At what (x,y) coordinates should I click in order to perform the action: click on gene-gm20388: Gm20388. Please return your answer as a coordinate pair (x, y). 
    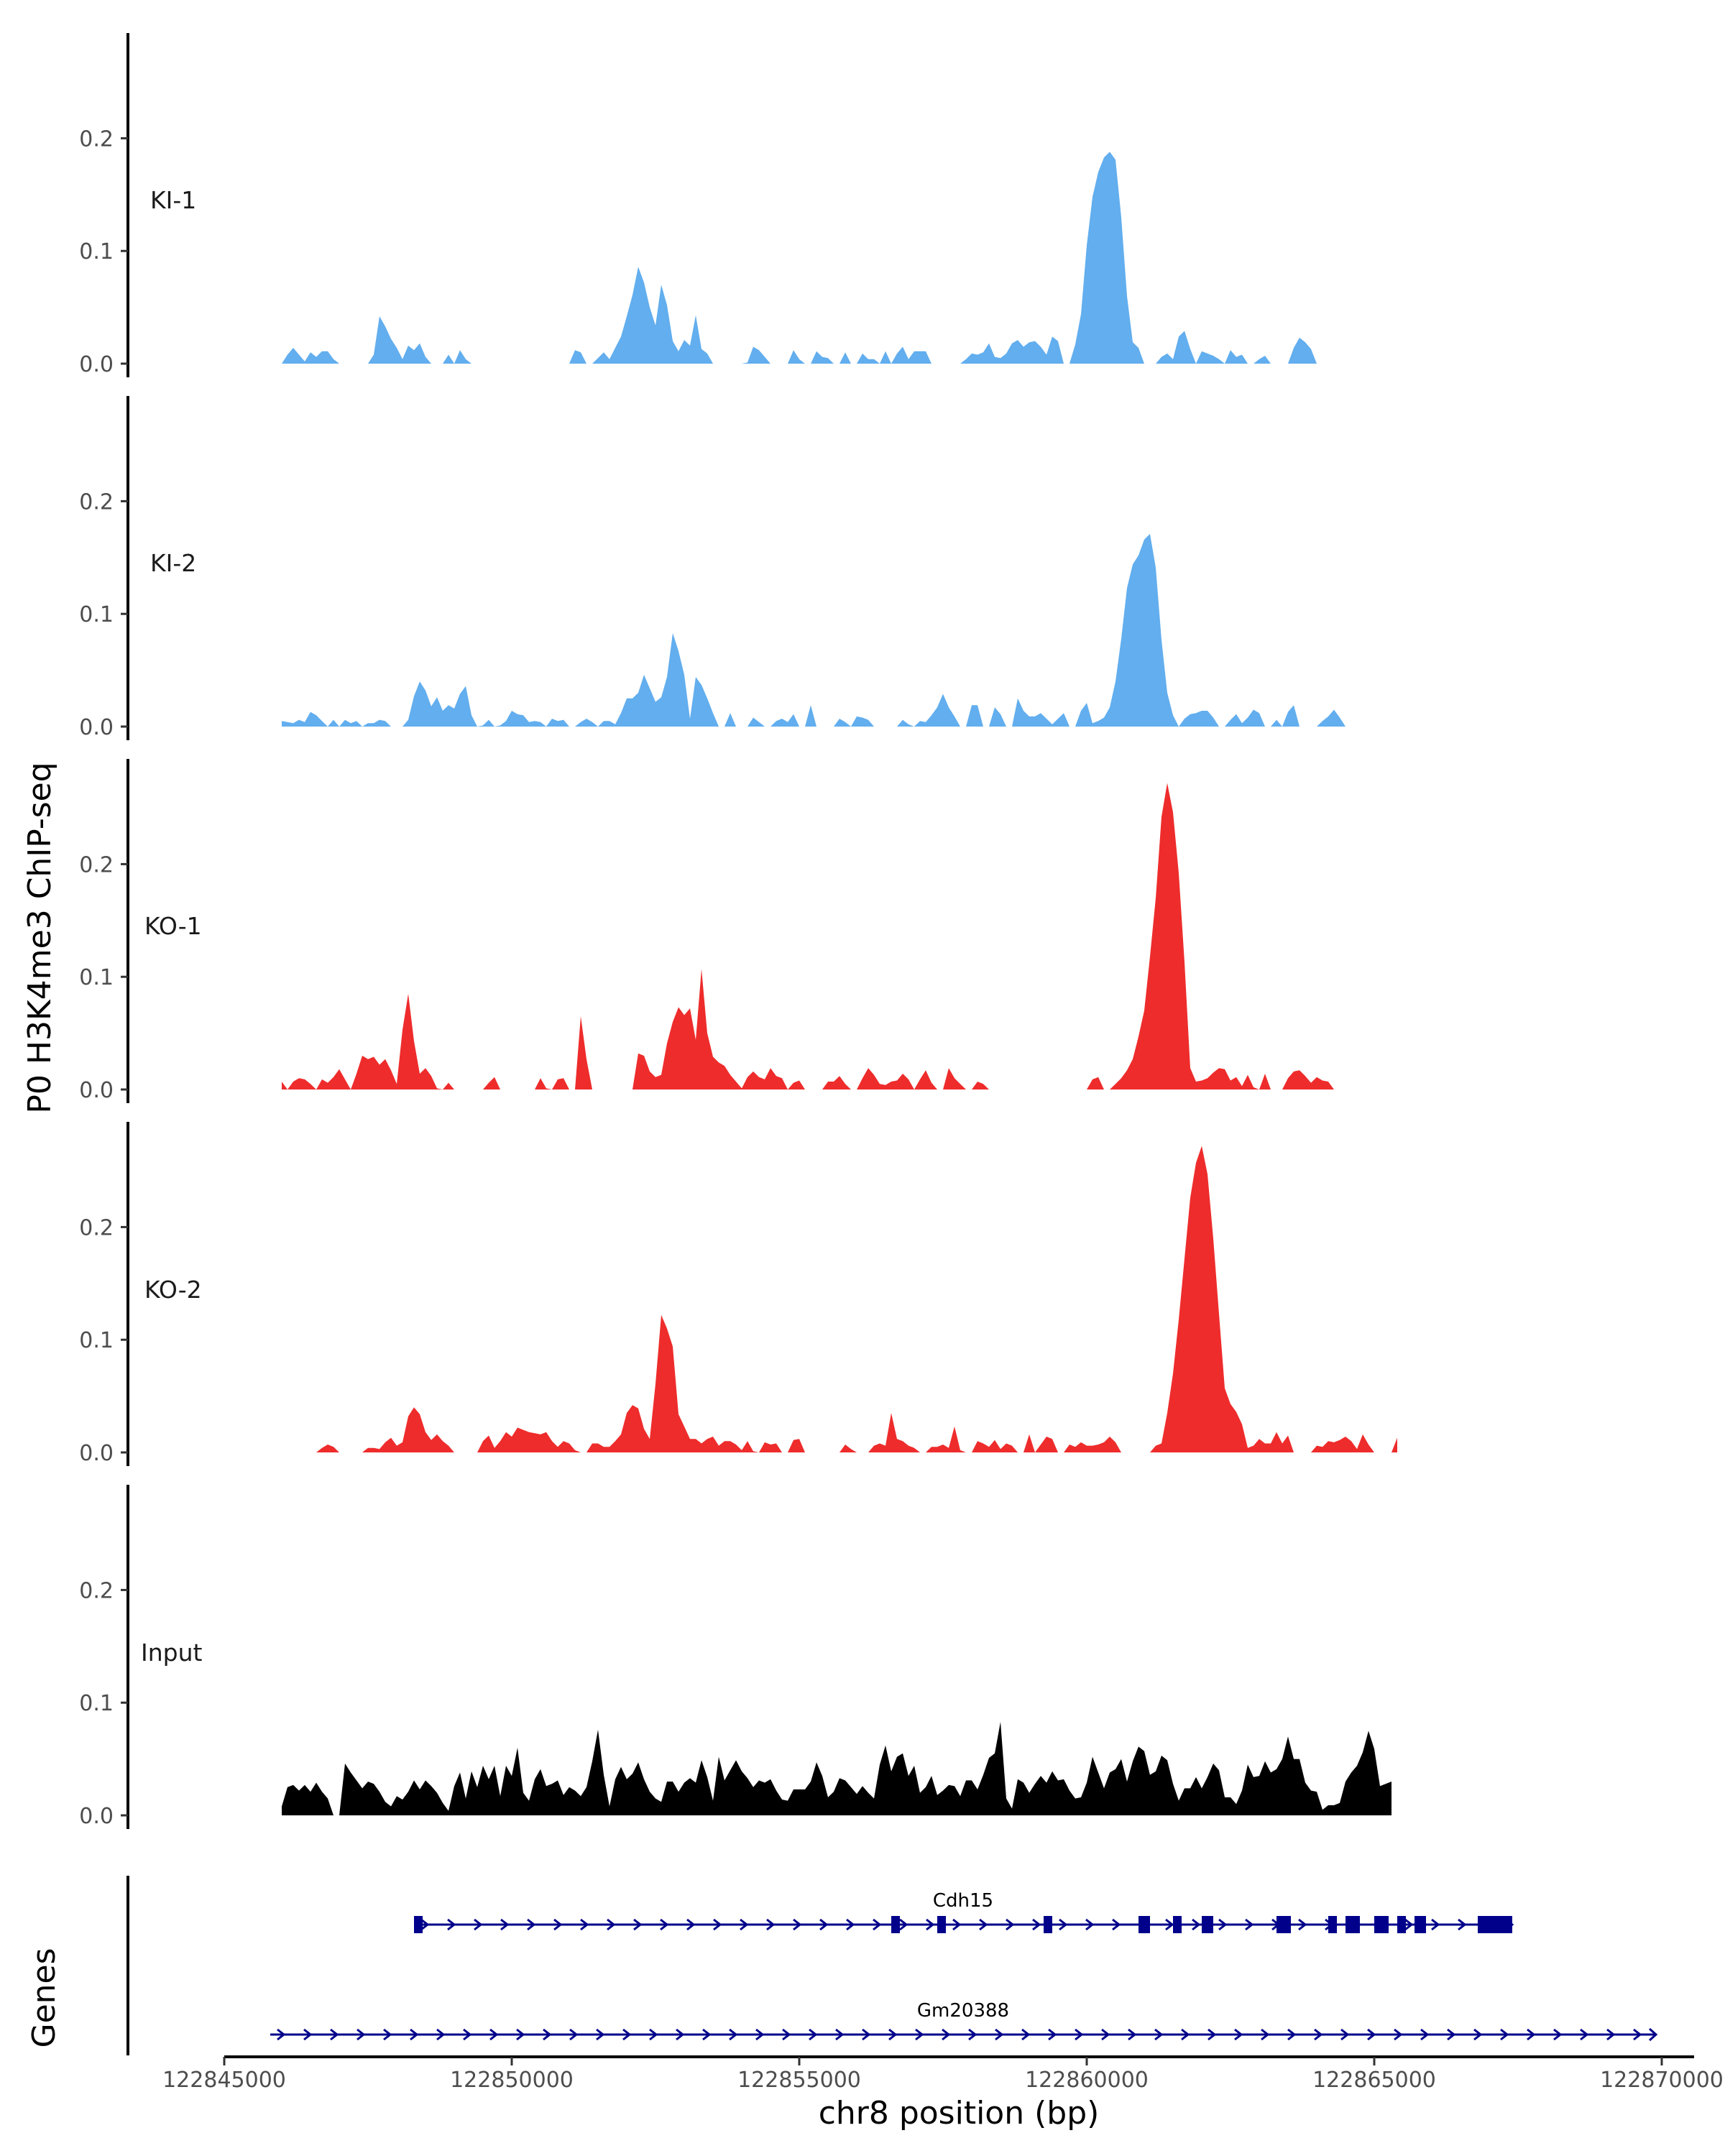
    Looking at the image, I should click on (964, 2021).